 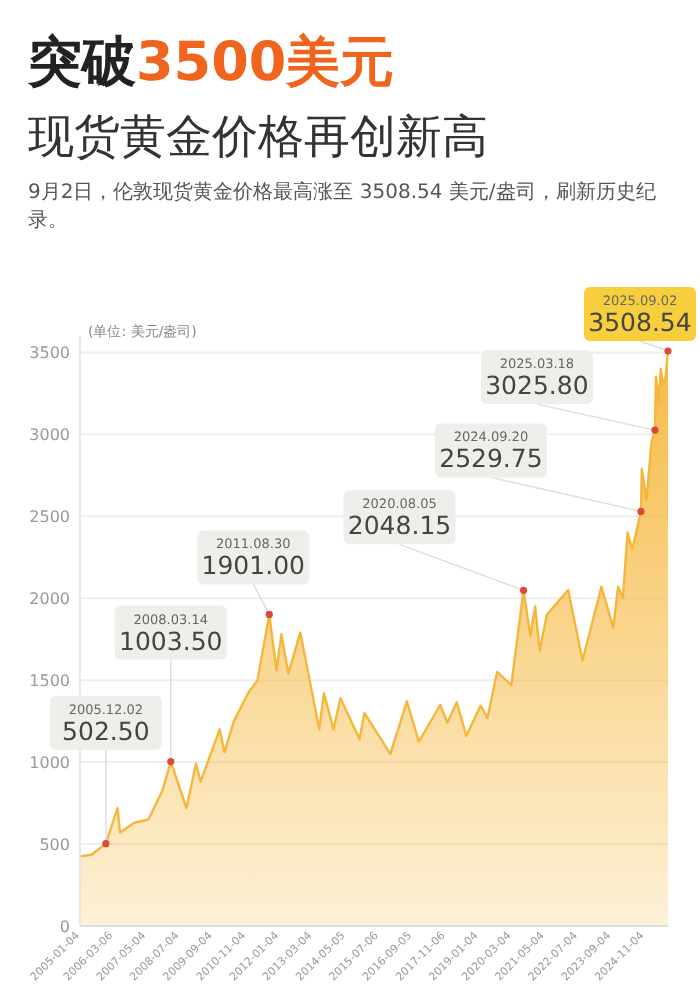 What do you see at coordinates (49, 353) in the screenshot?
I see `y-tick-label: 3500` at bounding box center [49, 353].